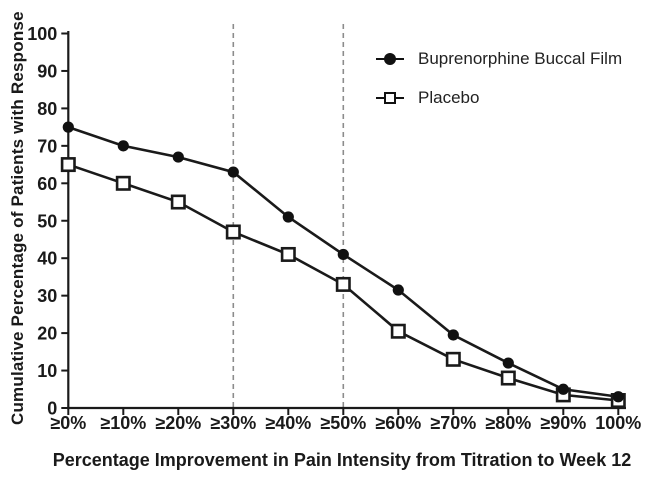 The width and height of the screenshot is (650, 480). I want to click on legend-item-buprenorphine: Buprenorphine Buccal Film, so click(499, 59).